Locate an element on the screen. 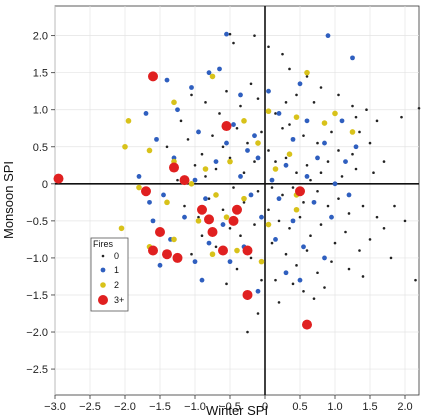 Image resolution: width=423 pixels, height=420 pixels. x-tick-label: −0.5 is located at coordinates (230, 407).